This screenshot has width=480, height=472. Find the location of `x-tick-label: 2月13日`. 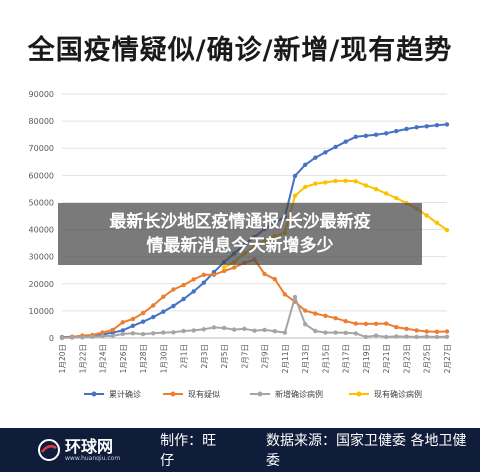

x-tick-label: 2月13日 is located at coordinates (305, 358).